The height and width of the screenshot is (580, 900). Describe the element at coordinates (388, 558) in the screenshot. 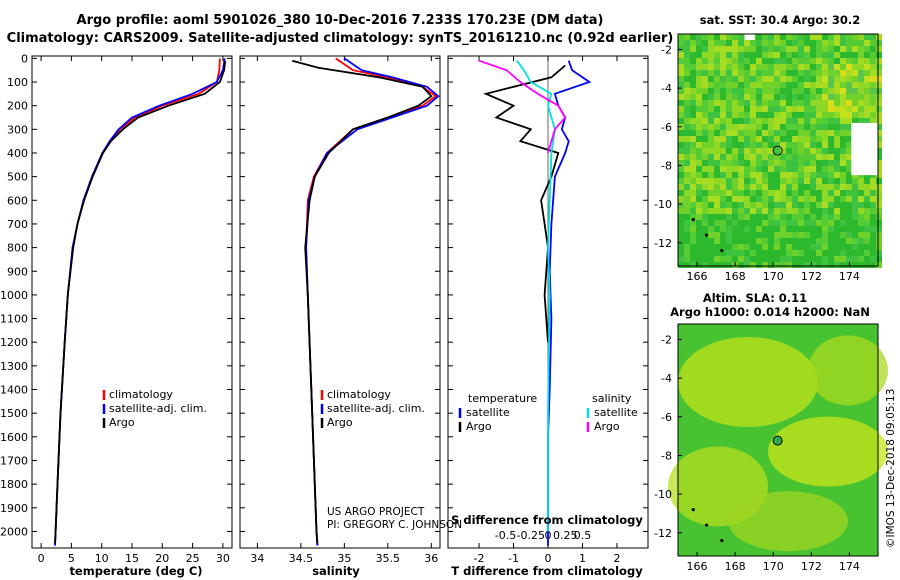

I see `salinity-xtick-label: 35.5` at that location.